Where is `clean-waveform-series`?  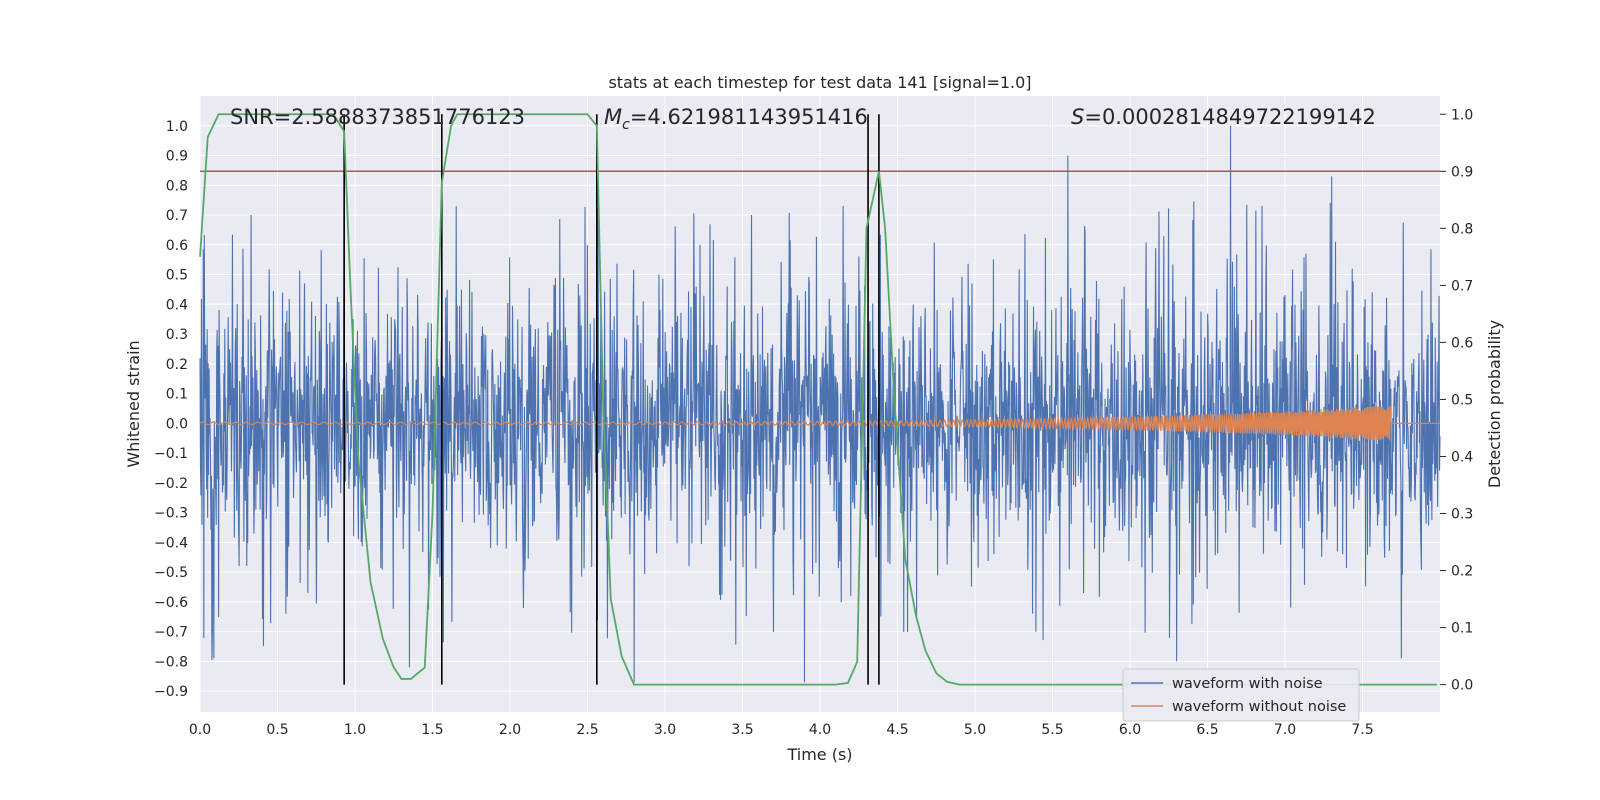
clean-waveform-series is located at coordinates (819, 423).